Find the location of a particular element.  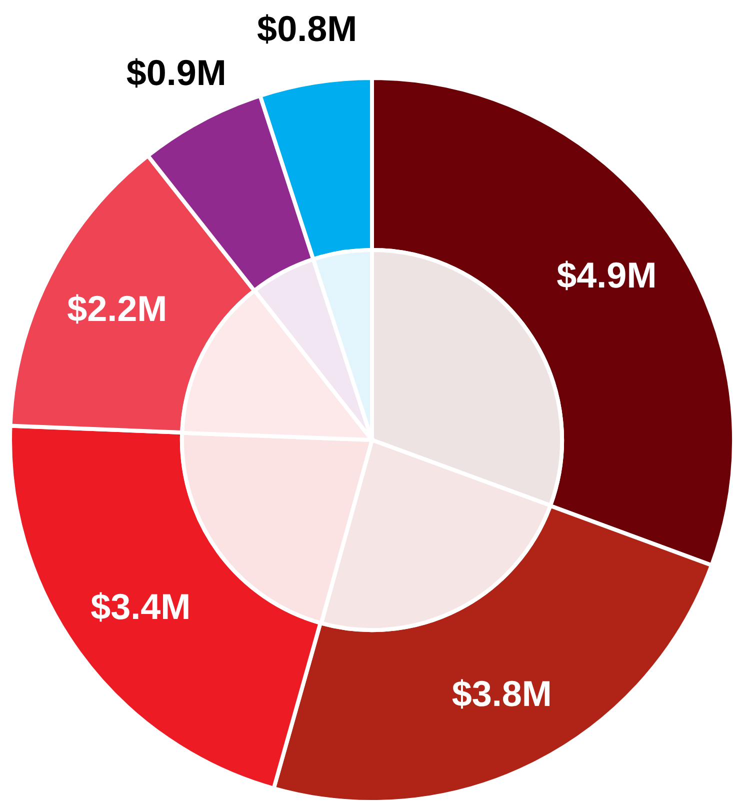

data-label: $2.2M is located at coordinates (117, 309).